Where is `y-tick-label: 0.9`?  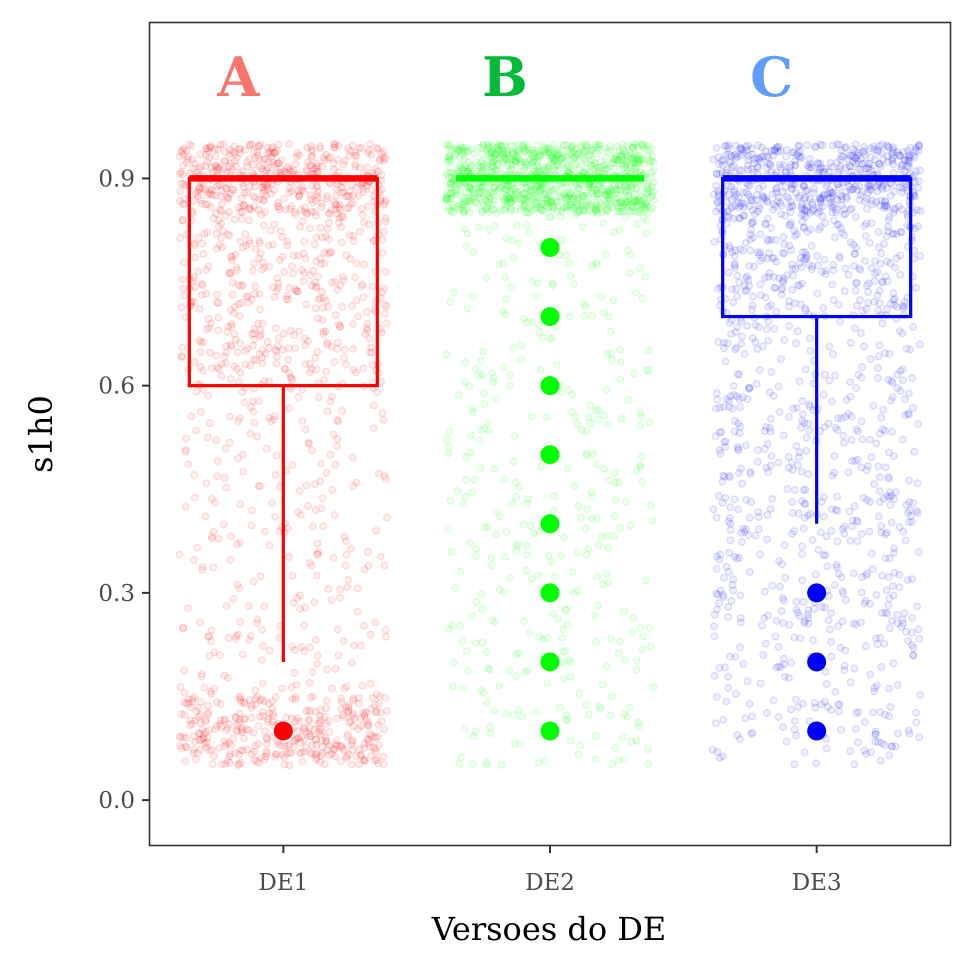
y-tick-label: 0.9 is located at coordinates (116, 179).